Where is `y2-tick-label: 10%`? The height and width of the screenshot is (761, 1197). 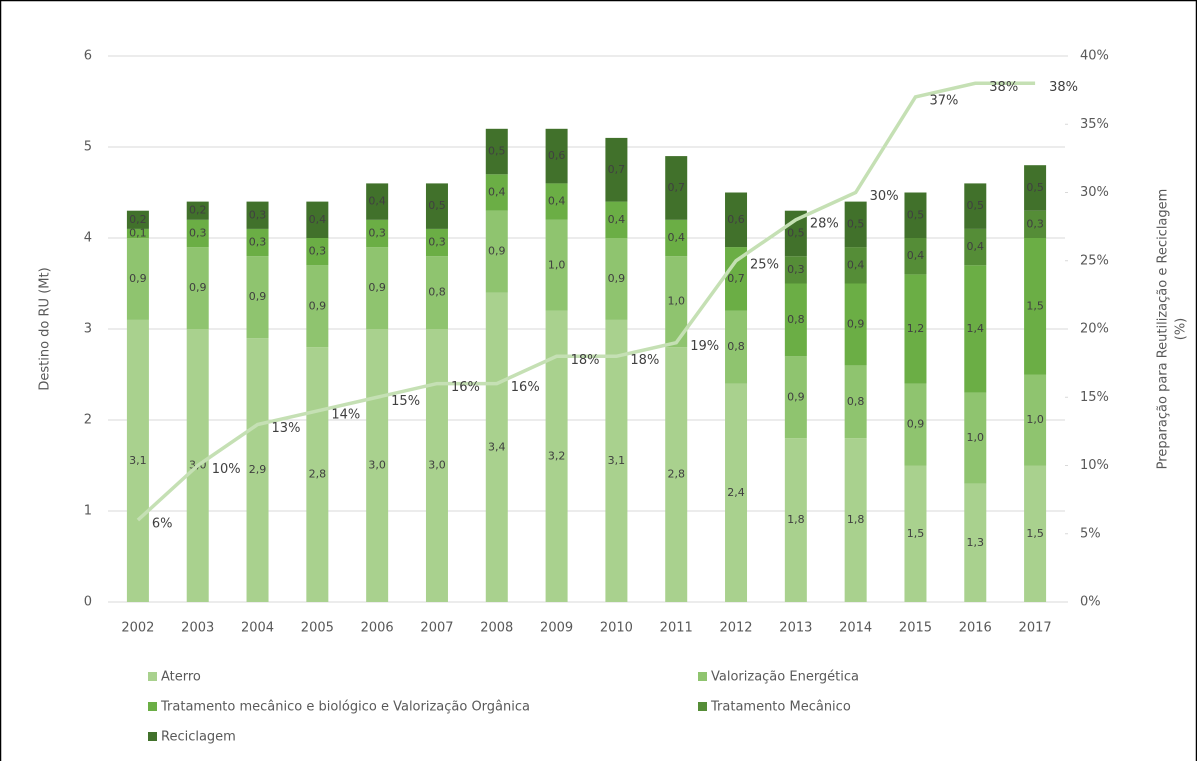
y2-tick-label: 10% is located at coordinates (1094, 465).